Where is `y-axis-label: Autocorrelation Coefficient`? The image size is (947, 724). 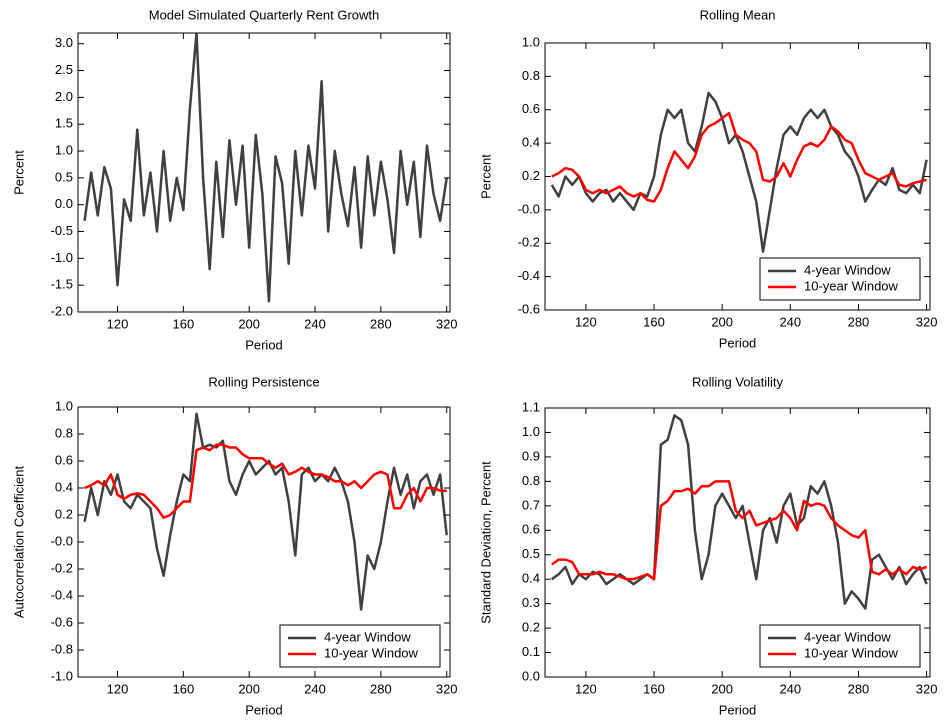 y-axis-label: Autocorrelation Coefficient is located at coordinates (18, 542).